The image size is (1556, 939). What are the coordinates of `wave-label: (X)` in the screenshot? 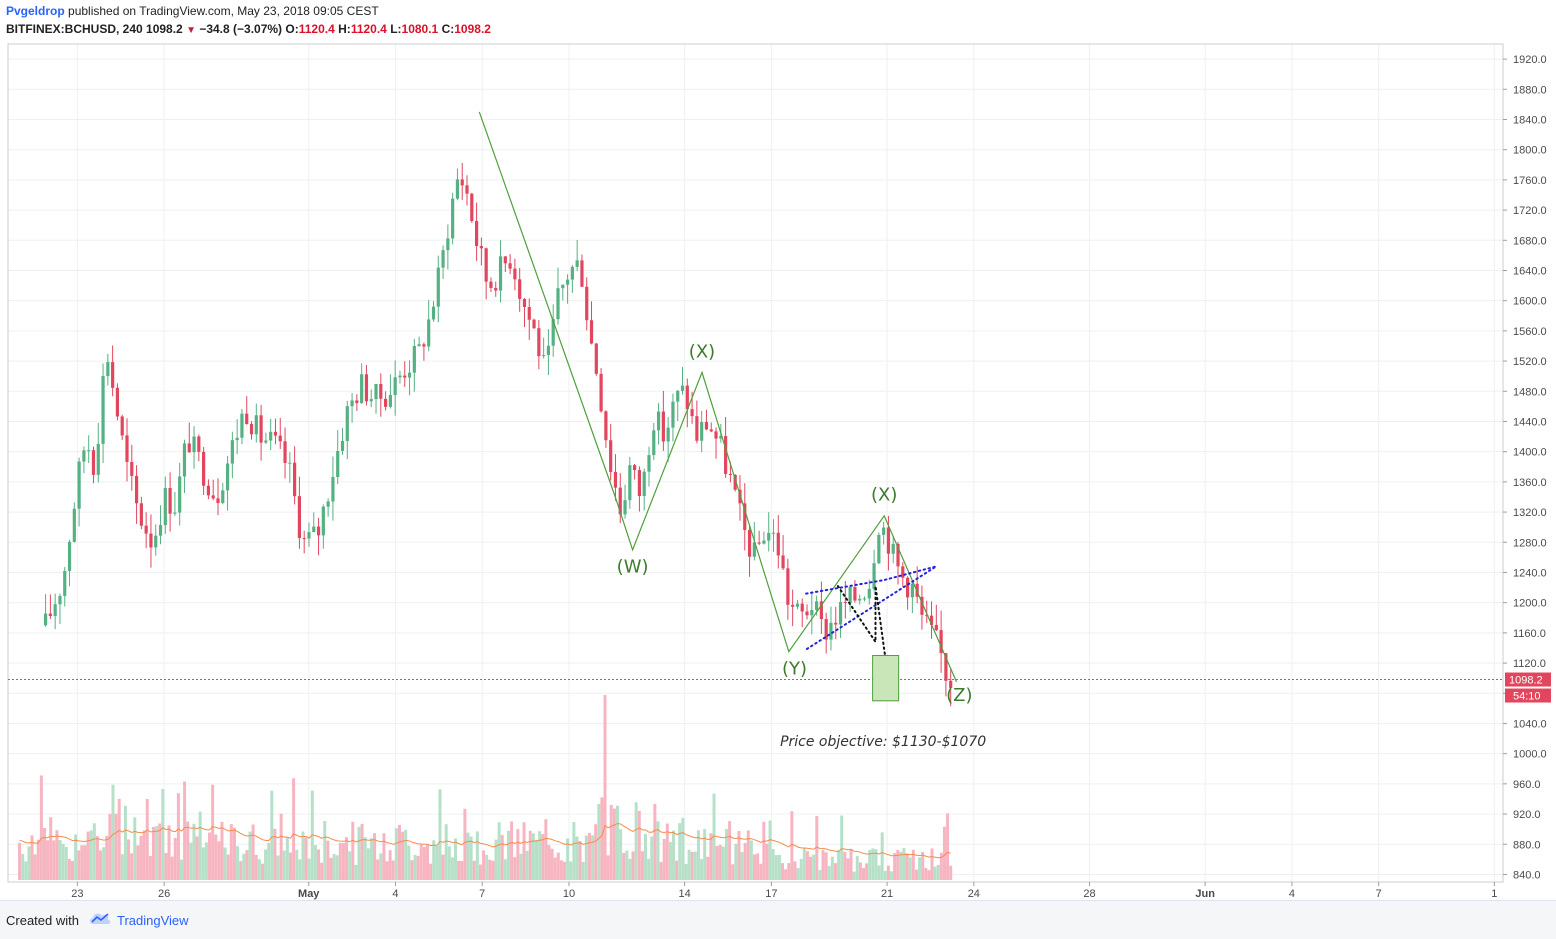 It's located at (884, 495).